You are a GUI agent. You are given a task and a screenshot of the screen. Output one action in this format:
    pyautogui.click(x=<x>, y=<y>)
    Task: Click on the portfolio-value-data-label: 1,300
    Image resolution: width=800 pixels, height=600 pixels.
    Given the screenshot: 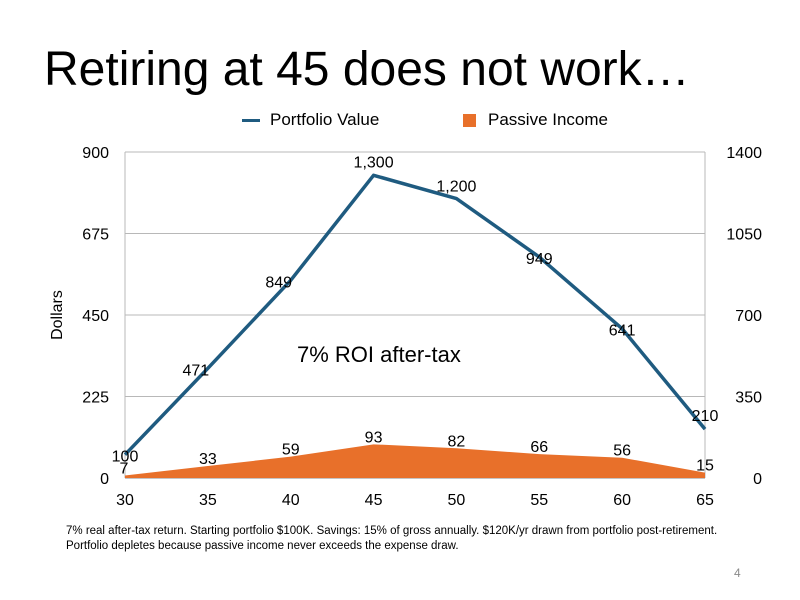 What is the action you would take?
    pyautogui.click(x=374, y=162)
    